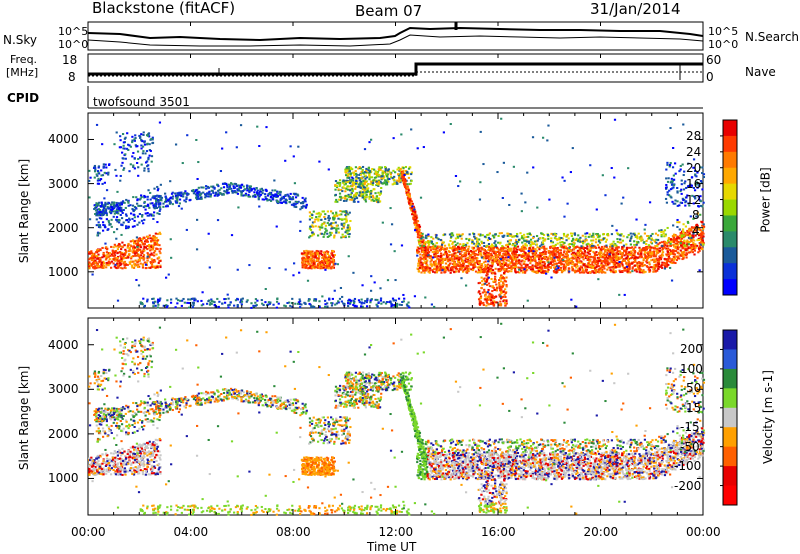  What do you see at coordinates (395, 34) in the screenshot?
I see `nsky-trace` at bounding box center [395, 34].